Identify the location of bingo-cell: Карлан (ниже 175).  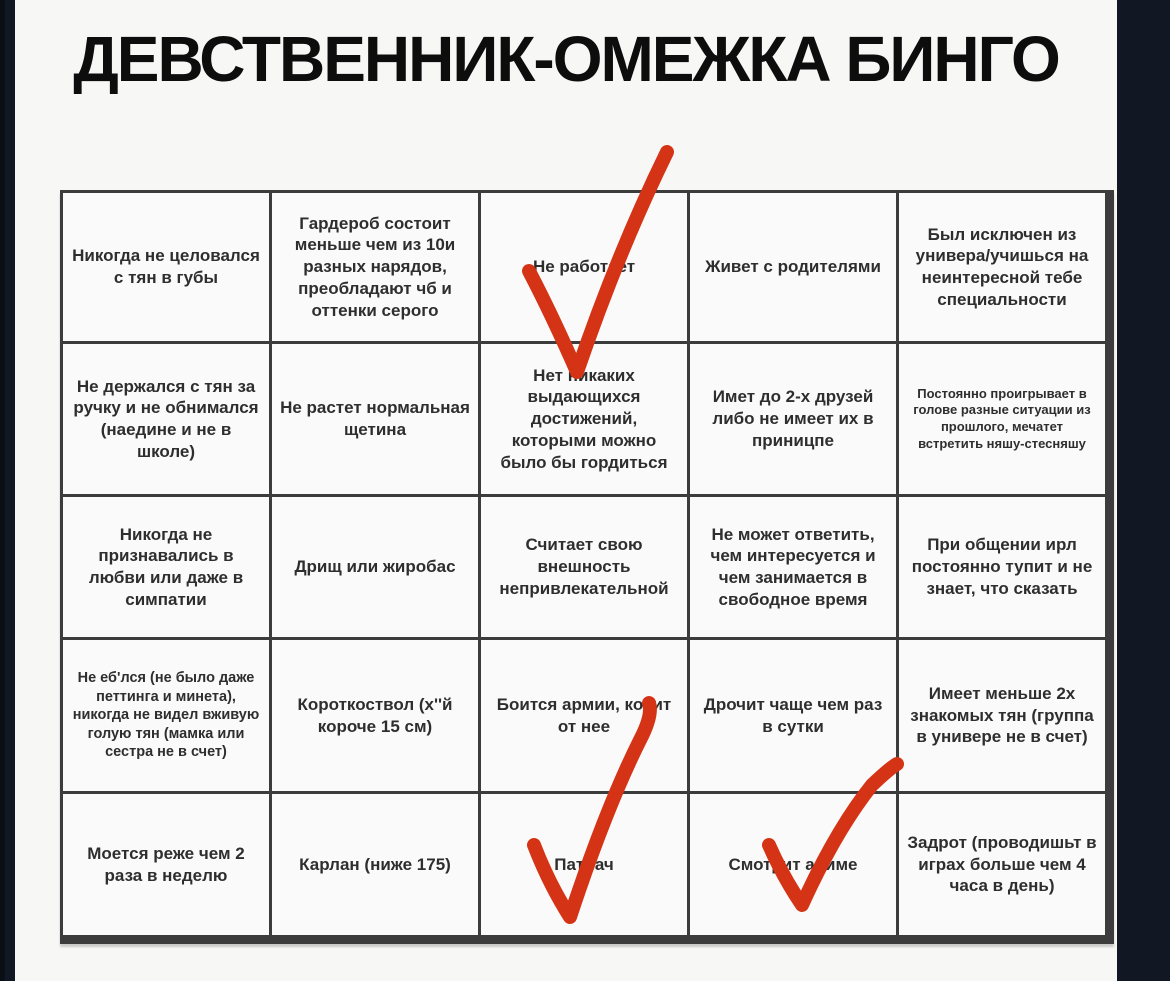
(375, 864).